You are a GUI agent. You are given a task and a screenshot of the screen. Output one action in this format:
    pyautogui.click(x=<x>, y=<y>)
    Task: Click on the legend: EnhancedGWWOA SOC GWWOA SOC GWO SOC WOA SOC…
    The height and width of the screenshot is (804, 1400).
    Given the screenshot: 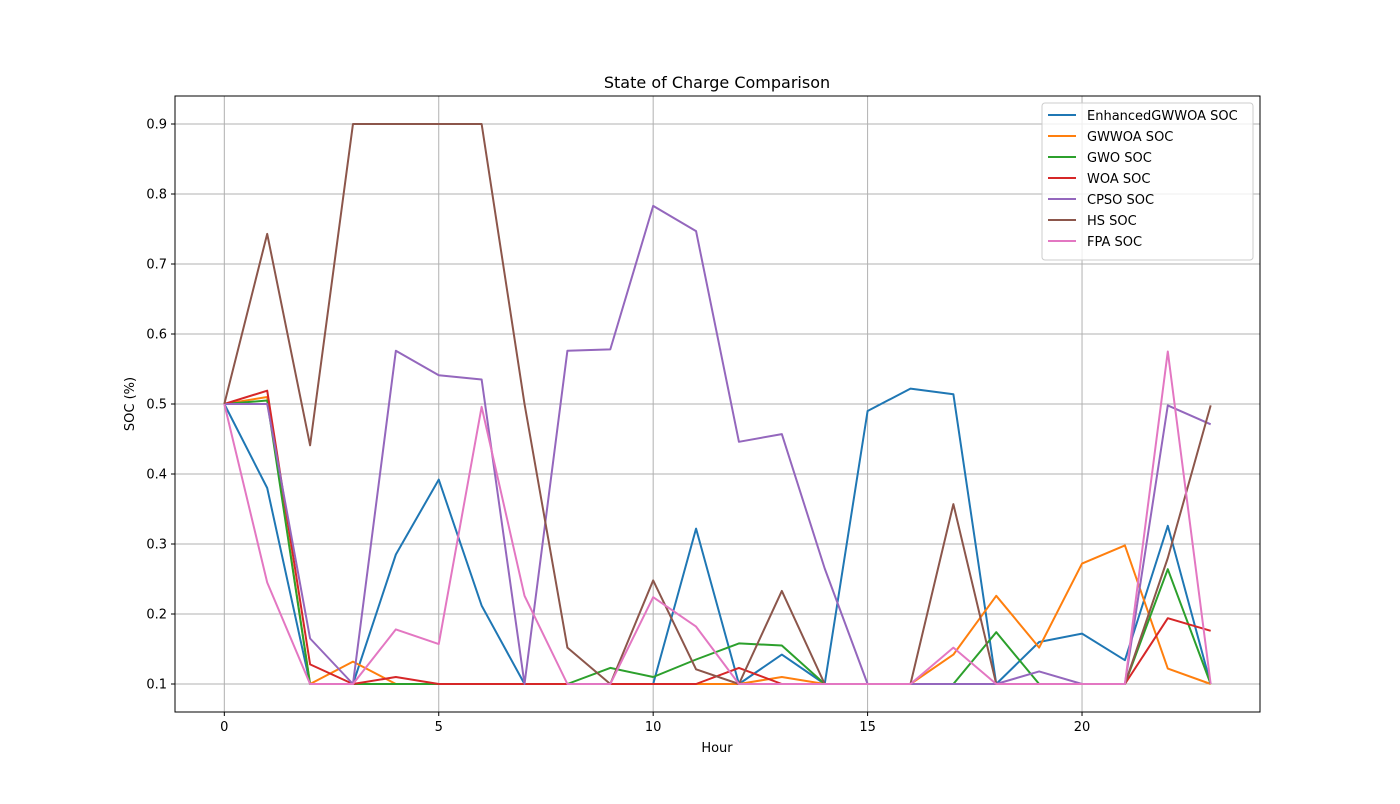 What is the action you would take?
    pyautogui.click(x=1147, y=181)
    